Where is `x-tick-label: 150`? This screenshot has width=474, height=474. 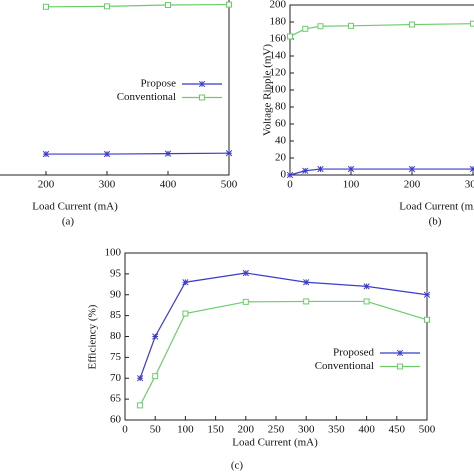 x-tick-label: 150 is located at coordinates (215, 430).